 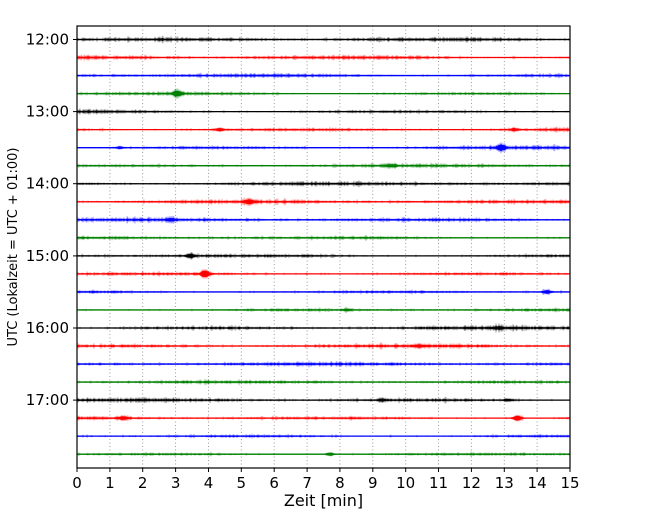 What do you see at coordinates (323, 255) in the screenshot?
I see `trace-15:00` at bounding box center [323, 255].